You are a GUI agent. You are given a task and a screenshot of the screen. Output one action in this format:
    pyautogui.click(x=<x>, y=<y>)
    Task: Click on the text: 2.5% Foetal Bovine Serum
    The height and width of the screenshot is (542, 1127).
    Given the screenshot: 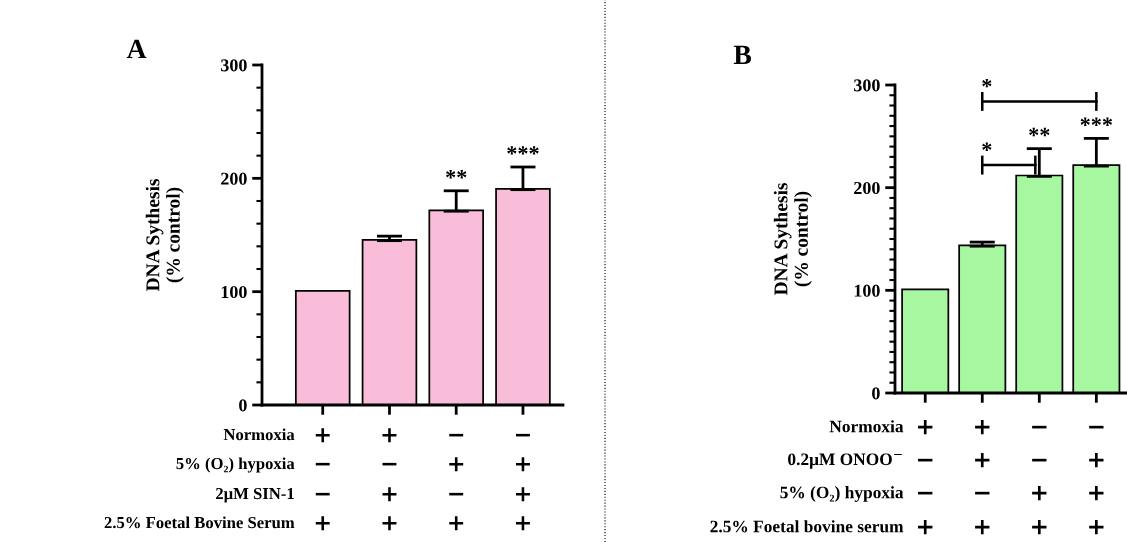 What is the action you would take?
    pyautogui.click(x=199, y=522)
    